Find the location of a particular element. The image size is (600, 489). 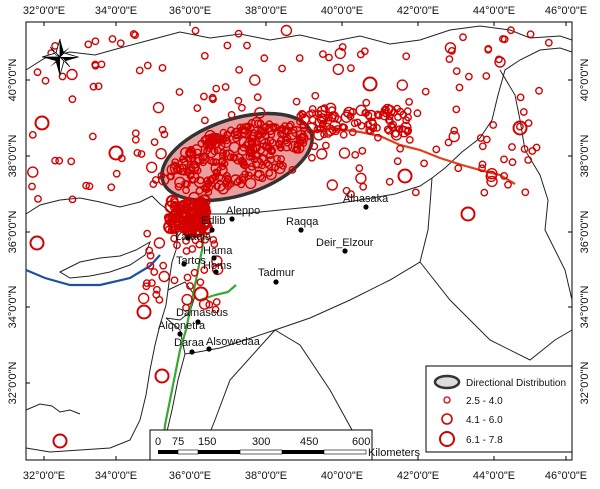

north-arrow-icon is located at coordinates (60, 57).